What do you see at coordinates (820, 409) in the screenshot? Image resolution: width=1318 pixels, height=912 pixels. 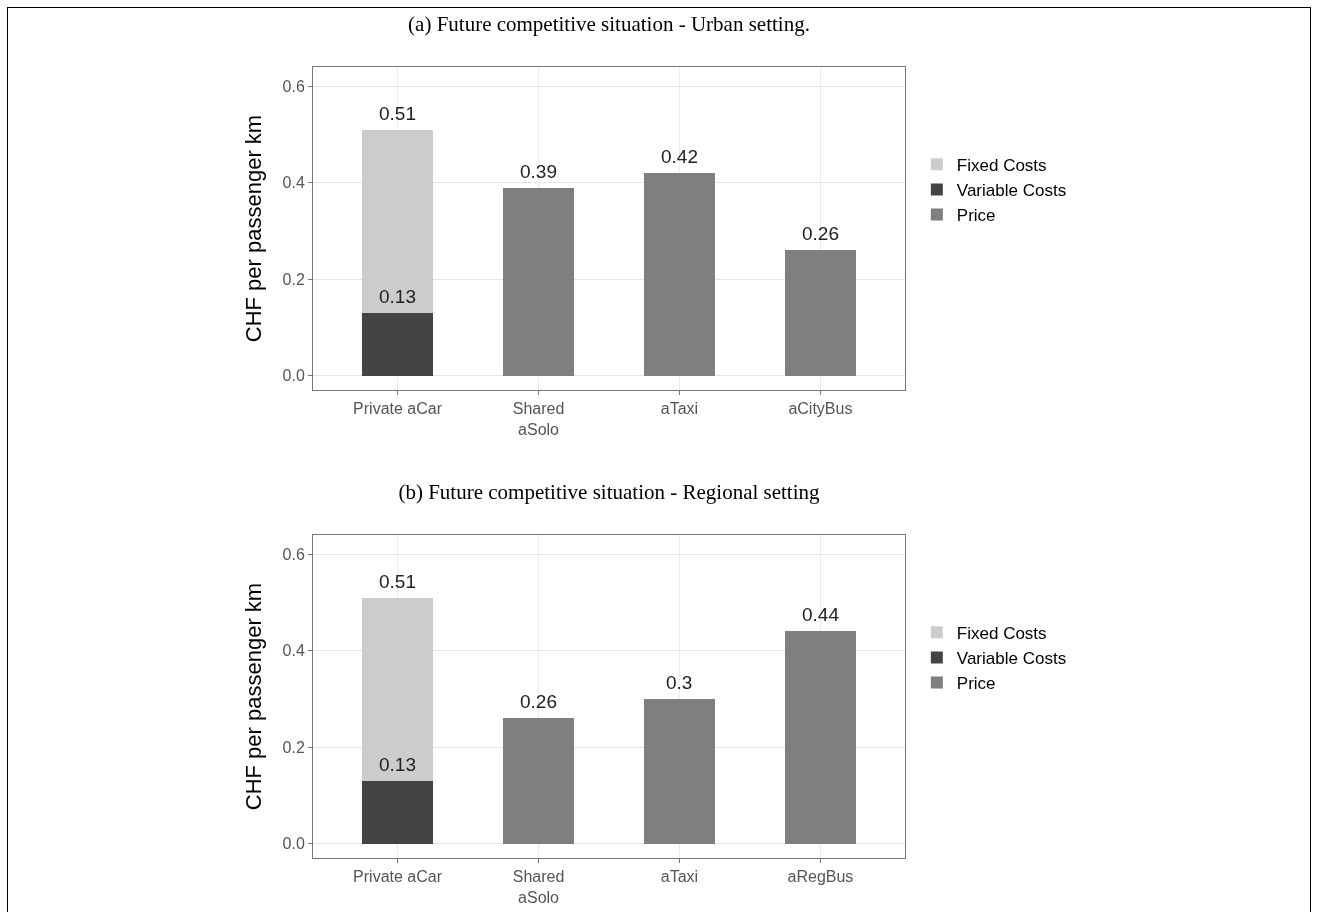 I see `x-tick-label: aCityBus` at bounding box center [820, 409].